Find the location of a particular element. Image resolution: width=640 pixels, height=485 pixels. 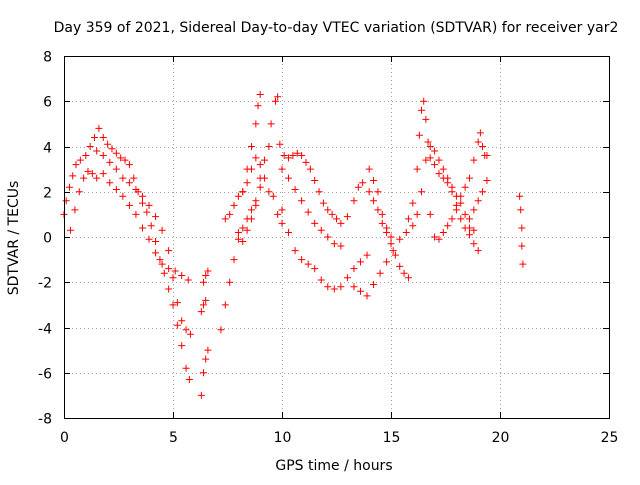

series-arc-i is located at coordinates (251, 143).